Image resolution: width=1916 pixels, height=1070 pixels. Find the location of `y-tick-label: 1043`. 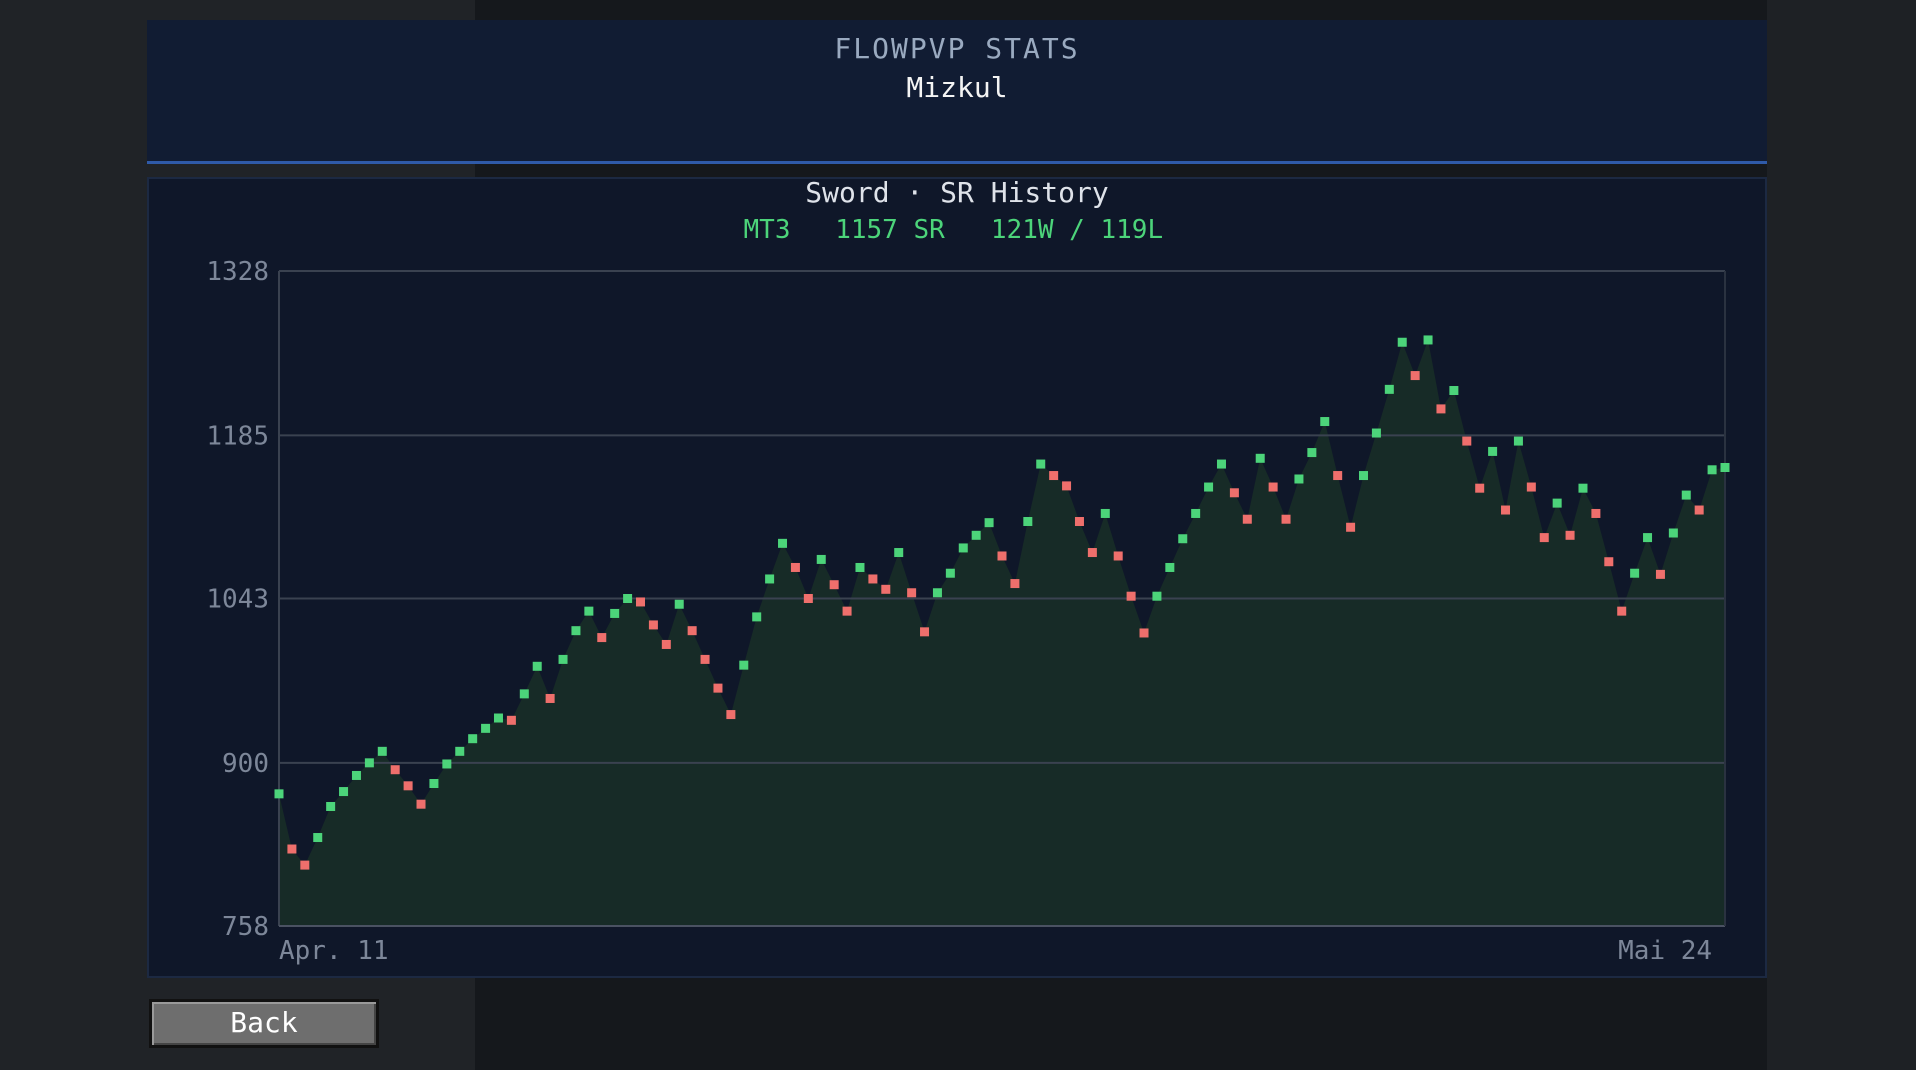

y-tick-label: 1043 is located at coordinates (237, 600).